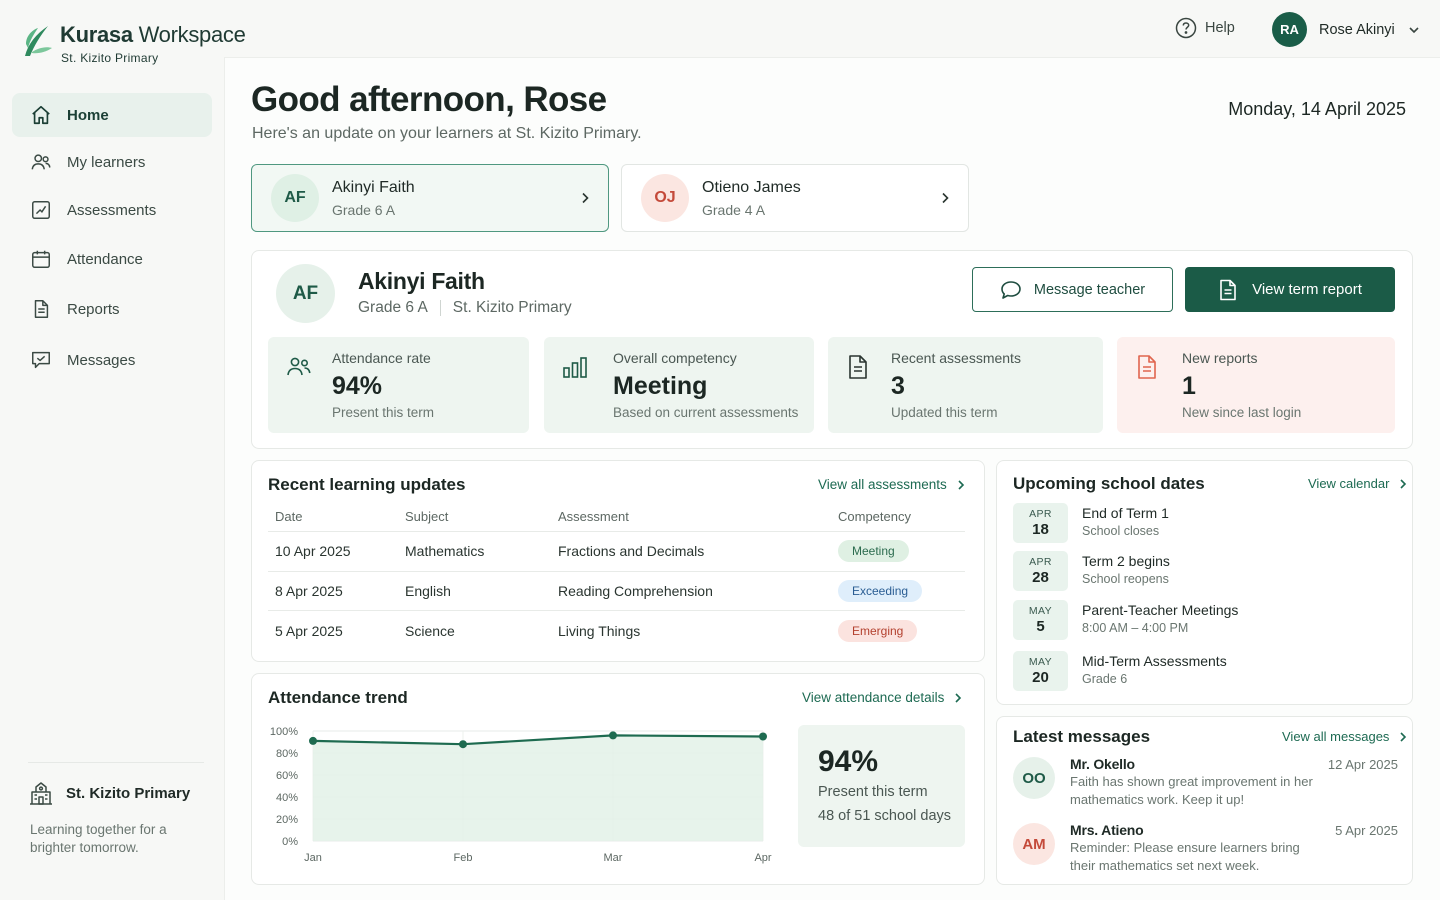 The width and height of the screenshot is (1440, 900). I want to click on sidebar-item-assessments: Assessments, so click(112, 210).